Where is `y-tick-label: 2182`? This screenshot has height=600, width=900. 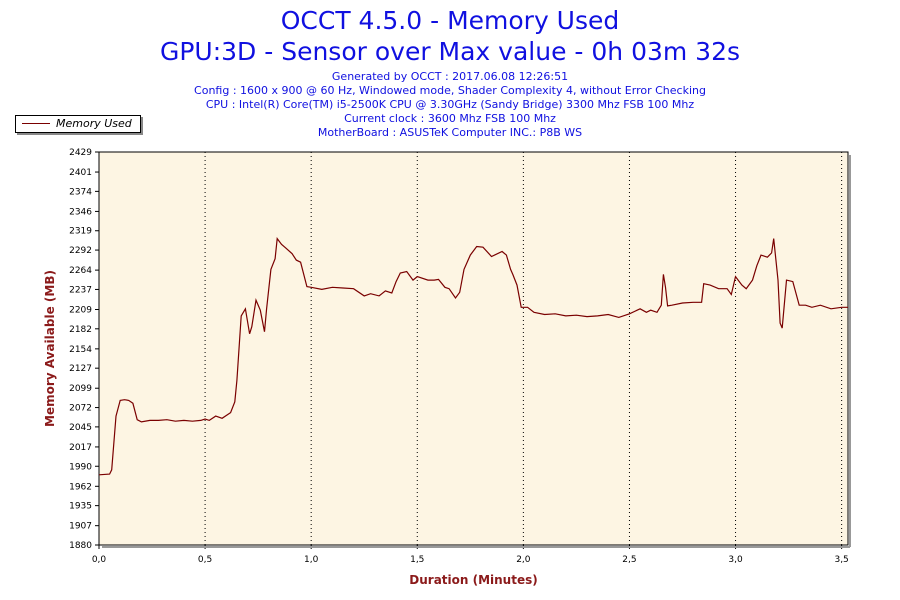
y-tick-label: 2182 is located at coordinates (80, 330).